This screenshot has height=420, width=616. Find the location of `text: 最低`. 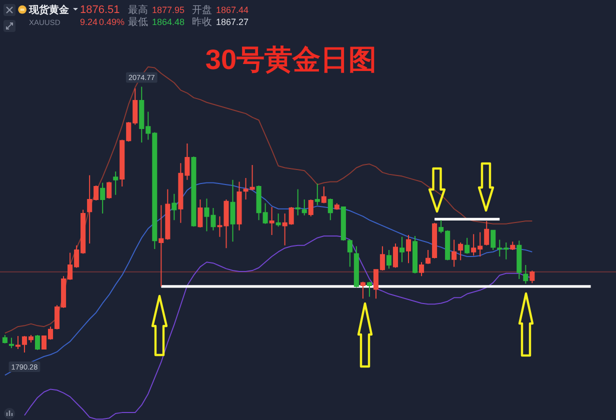

text: 最低 is located at coordinates (138, 22).